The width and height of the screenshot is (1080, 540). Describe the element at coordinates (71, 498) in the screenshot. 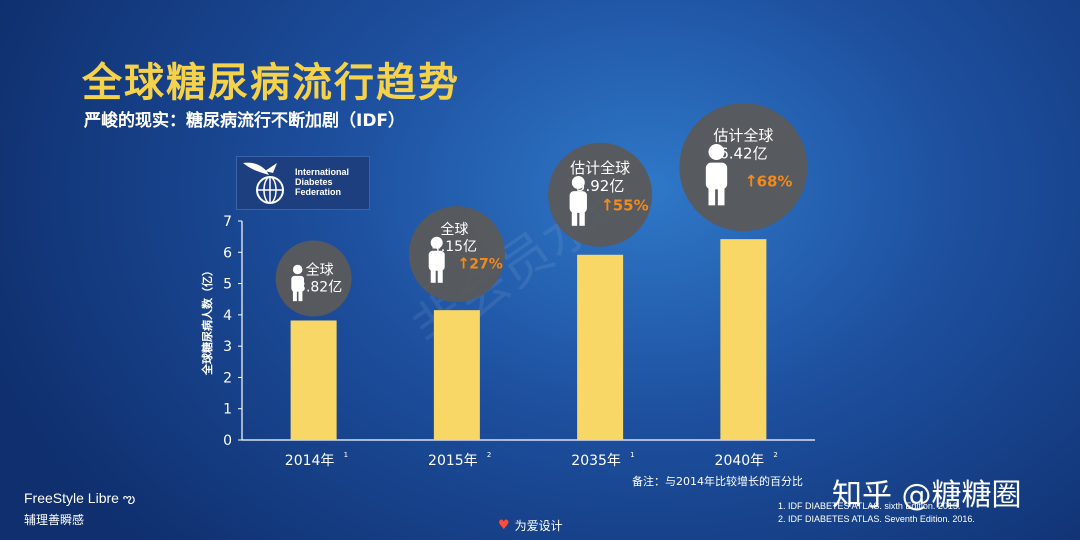

I see `brand-en-text: FreeStyle Libre` at that location.